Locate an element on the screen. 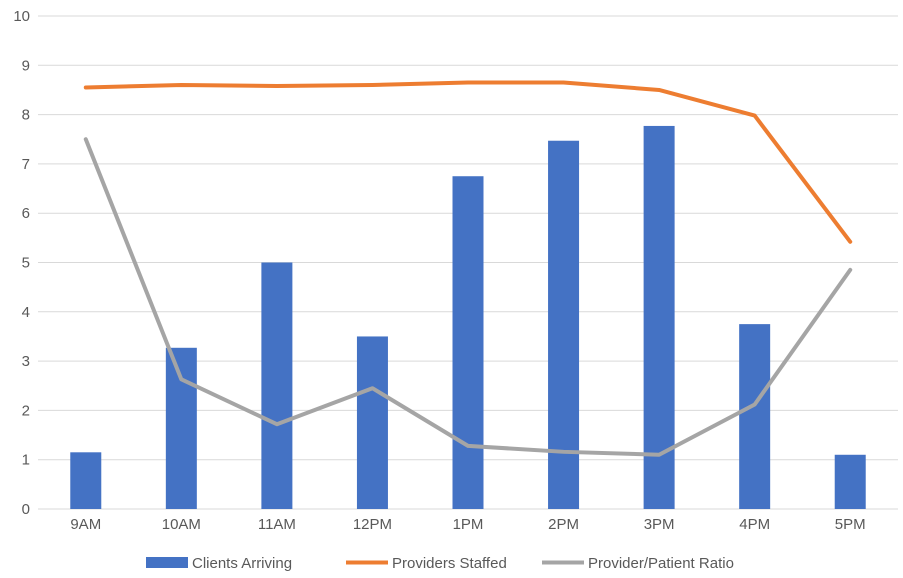 The image size is (903, 578). x-tick-label: 5PM is located at coordinates (850, 524).